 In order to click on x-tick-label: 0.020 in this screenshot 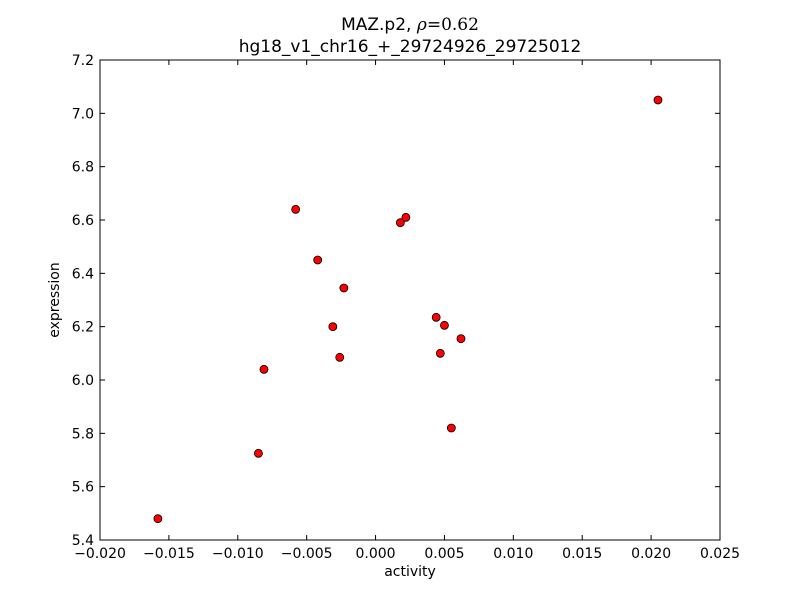, I will do `click(651, 554)`.